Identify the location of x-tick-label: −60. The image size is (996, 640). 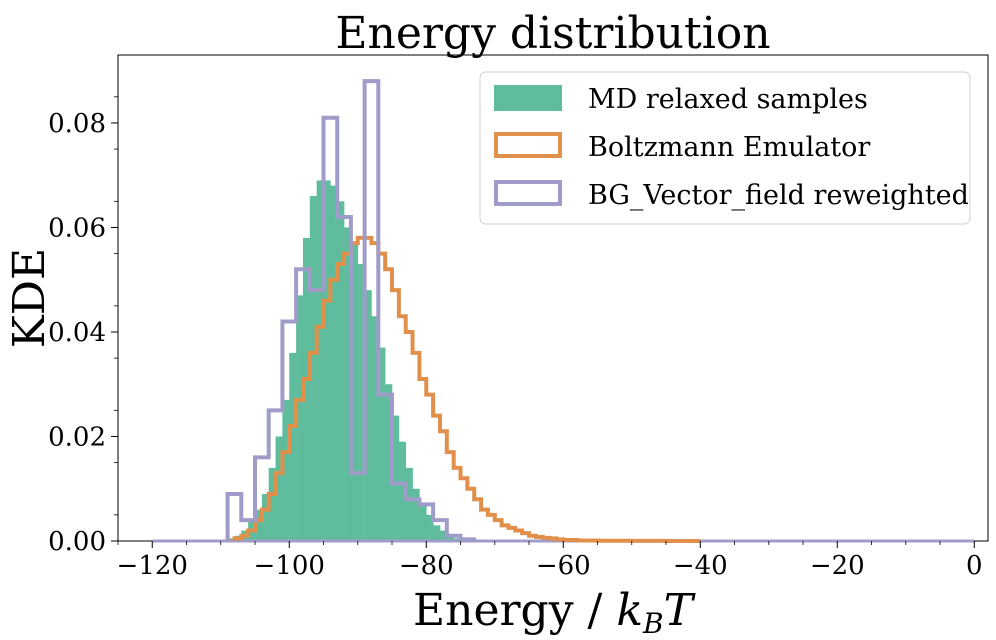
(563, 566).